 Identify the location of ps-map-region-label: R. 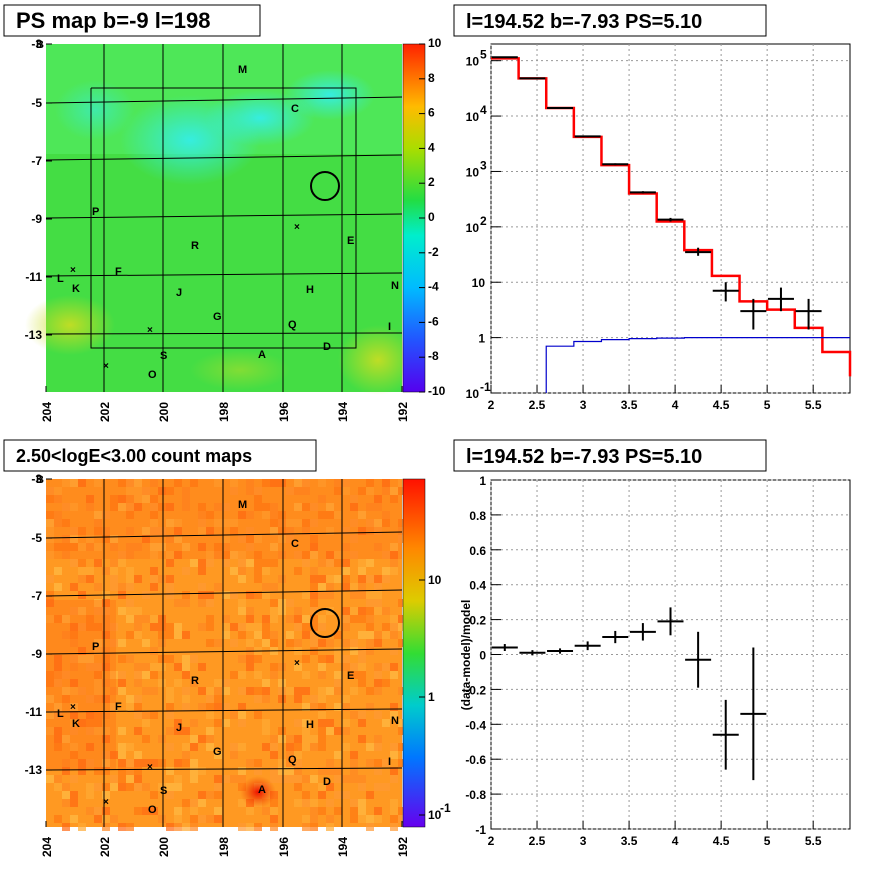
(195, 246).